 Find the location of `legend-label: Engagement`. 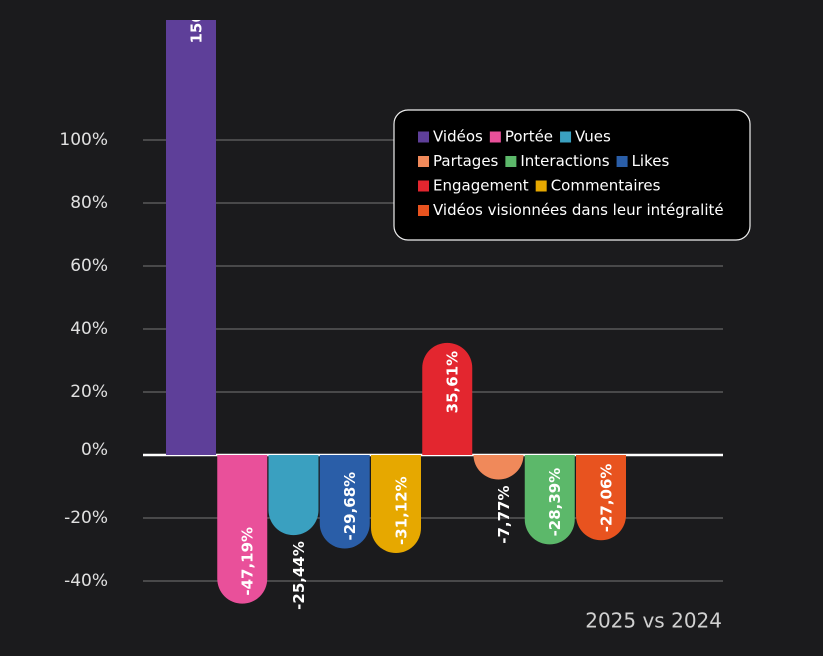

legend-label: Engagement is located at coordinates (481, 186).